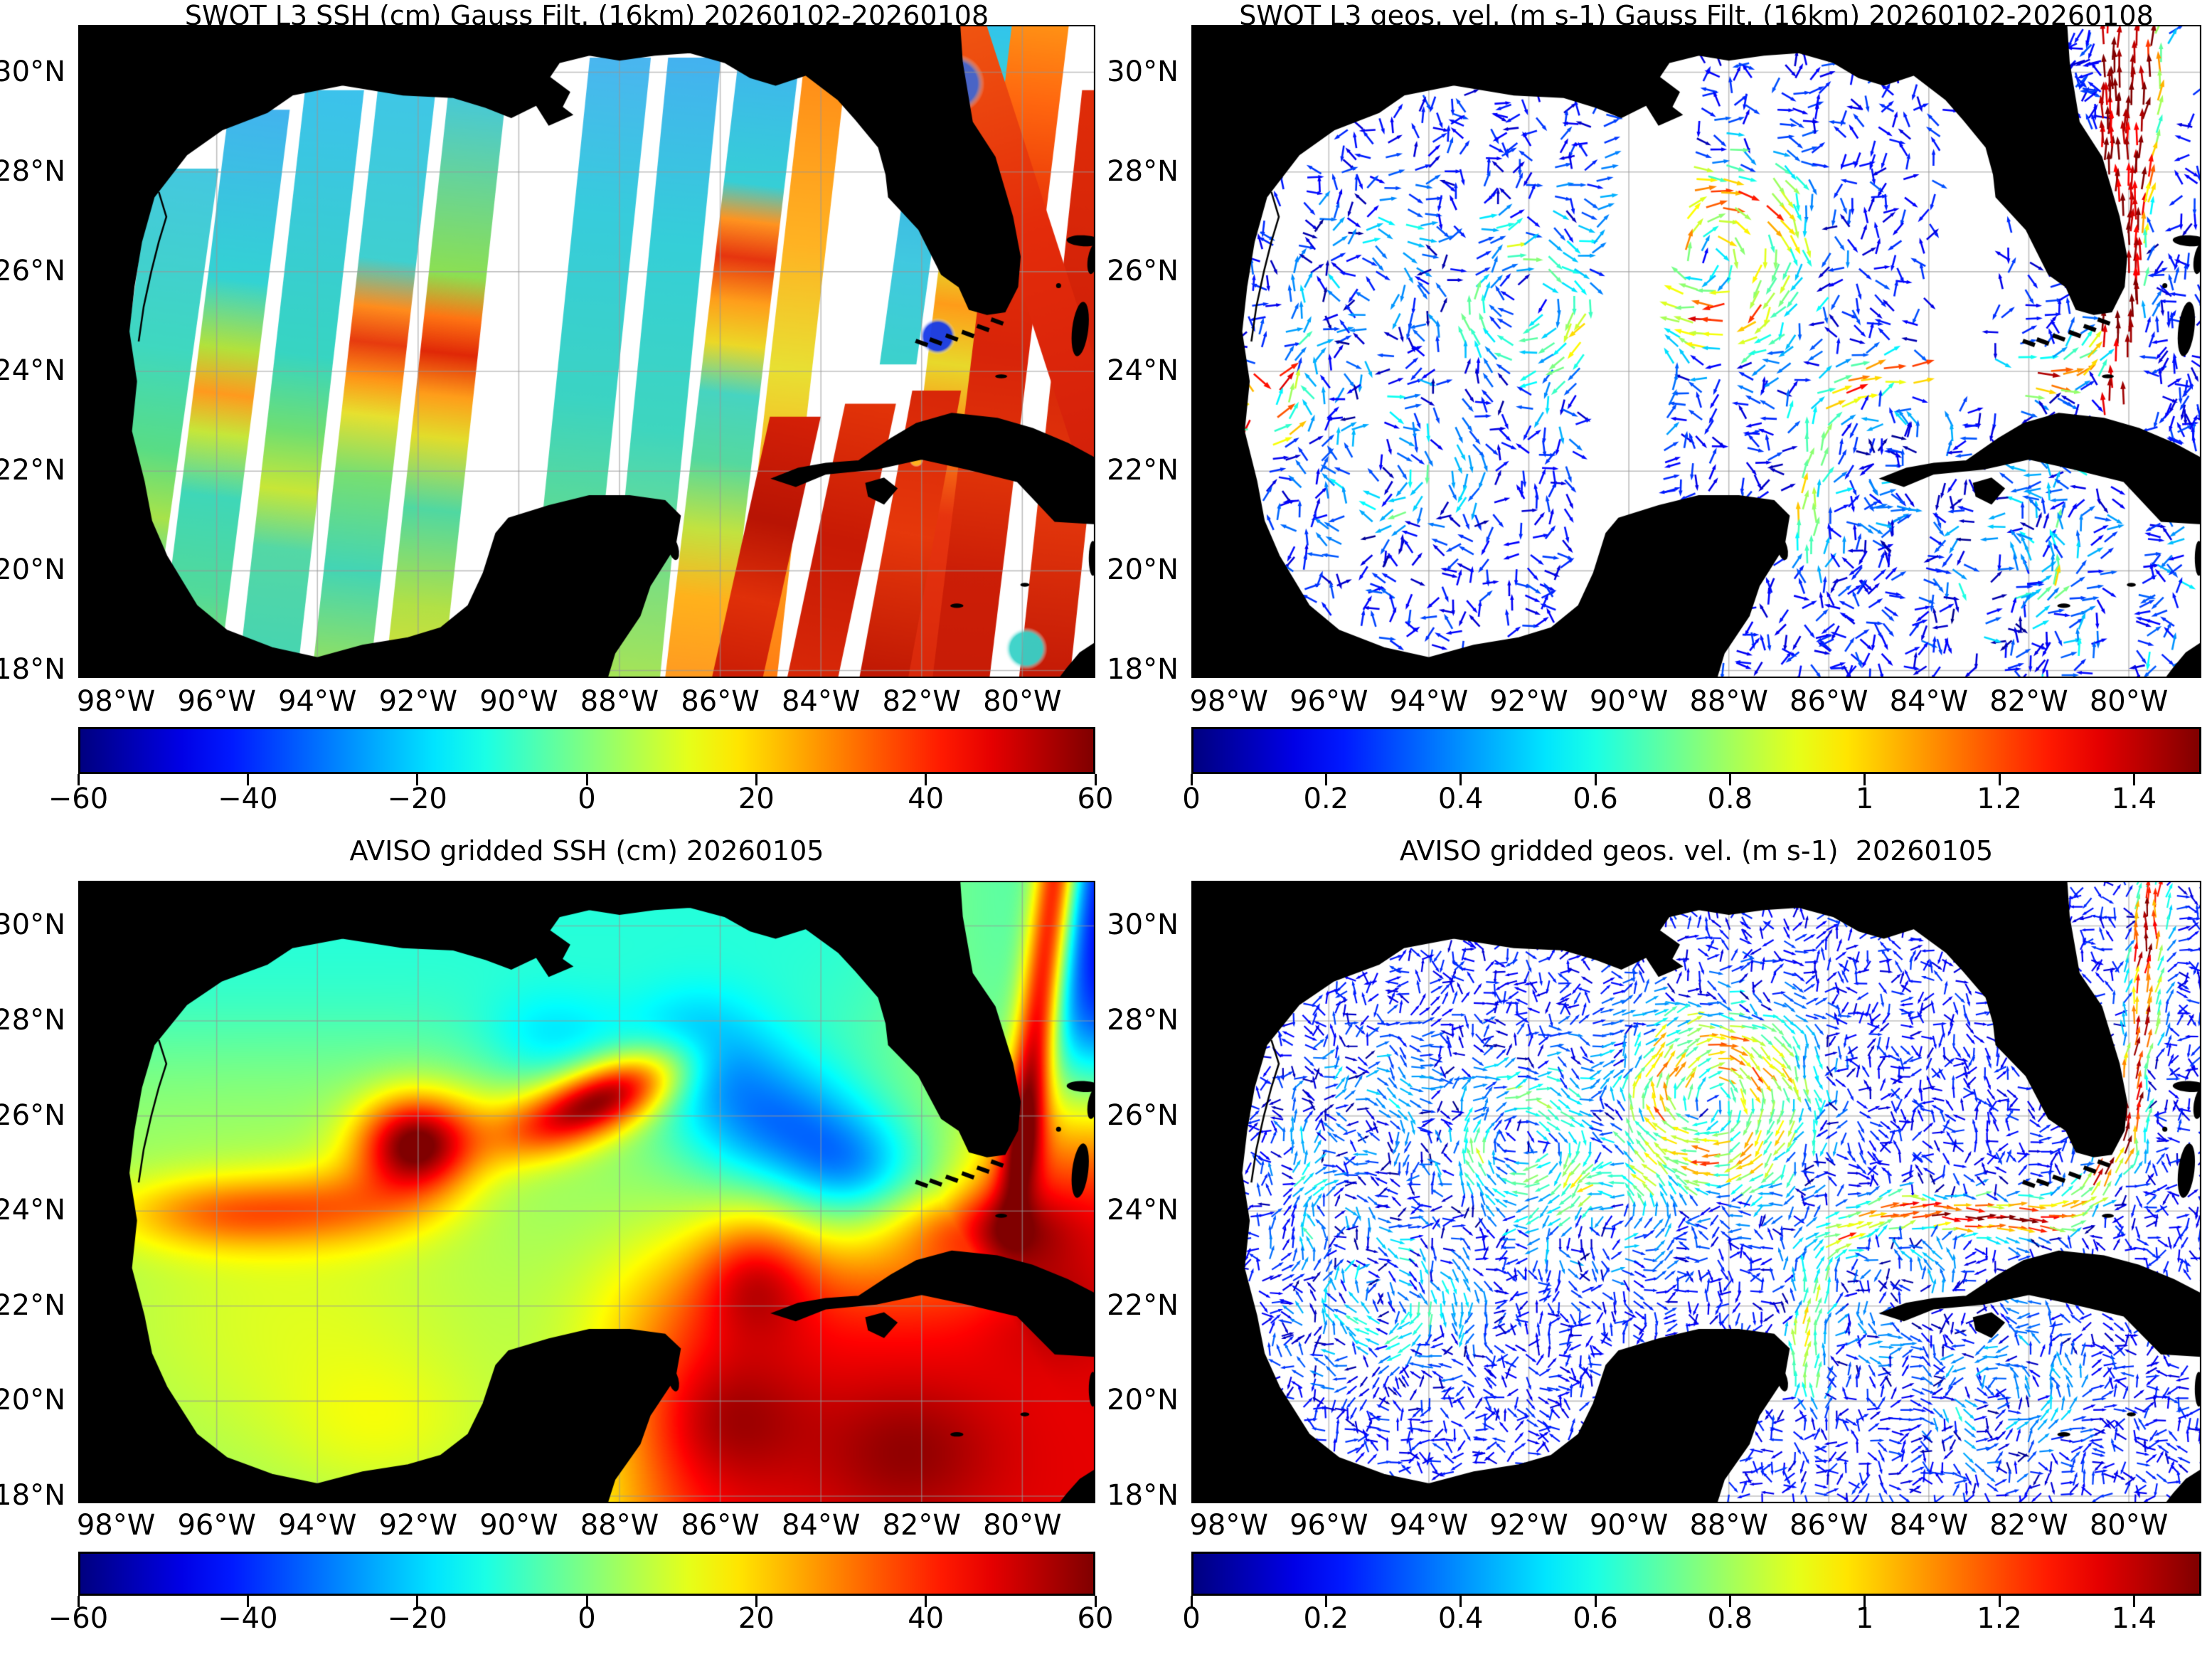  What do you see at coordinates (1691, 789) in the screenshot?
I see `colorbar-swot-vel: 0 0.2 0.4 0.6 0.8 1 1.2 1.4` at bounding box center [1691, 789].